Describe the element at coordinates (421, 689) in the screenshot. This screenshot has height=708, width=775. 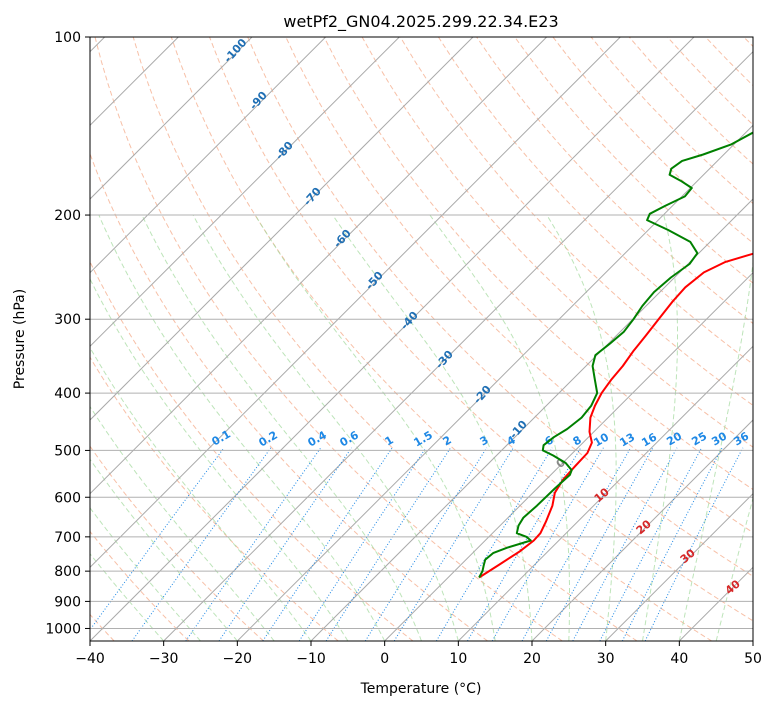
I see `x-axis-label: Temperature (°C)` at that location.